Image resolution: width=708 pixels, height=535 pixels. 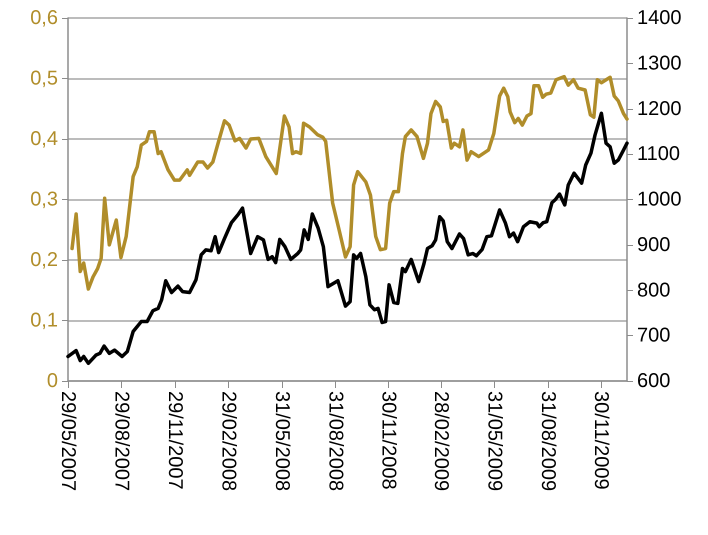 What do you see at coordinates (601, 440) in the screenshot?
I see `x-tick-label: 30/11/2009` at bounding box center [601, 440].